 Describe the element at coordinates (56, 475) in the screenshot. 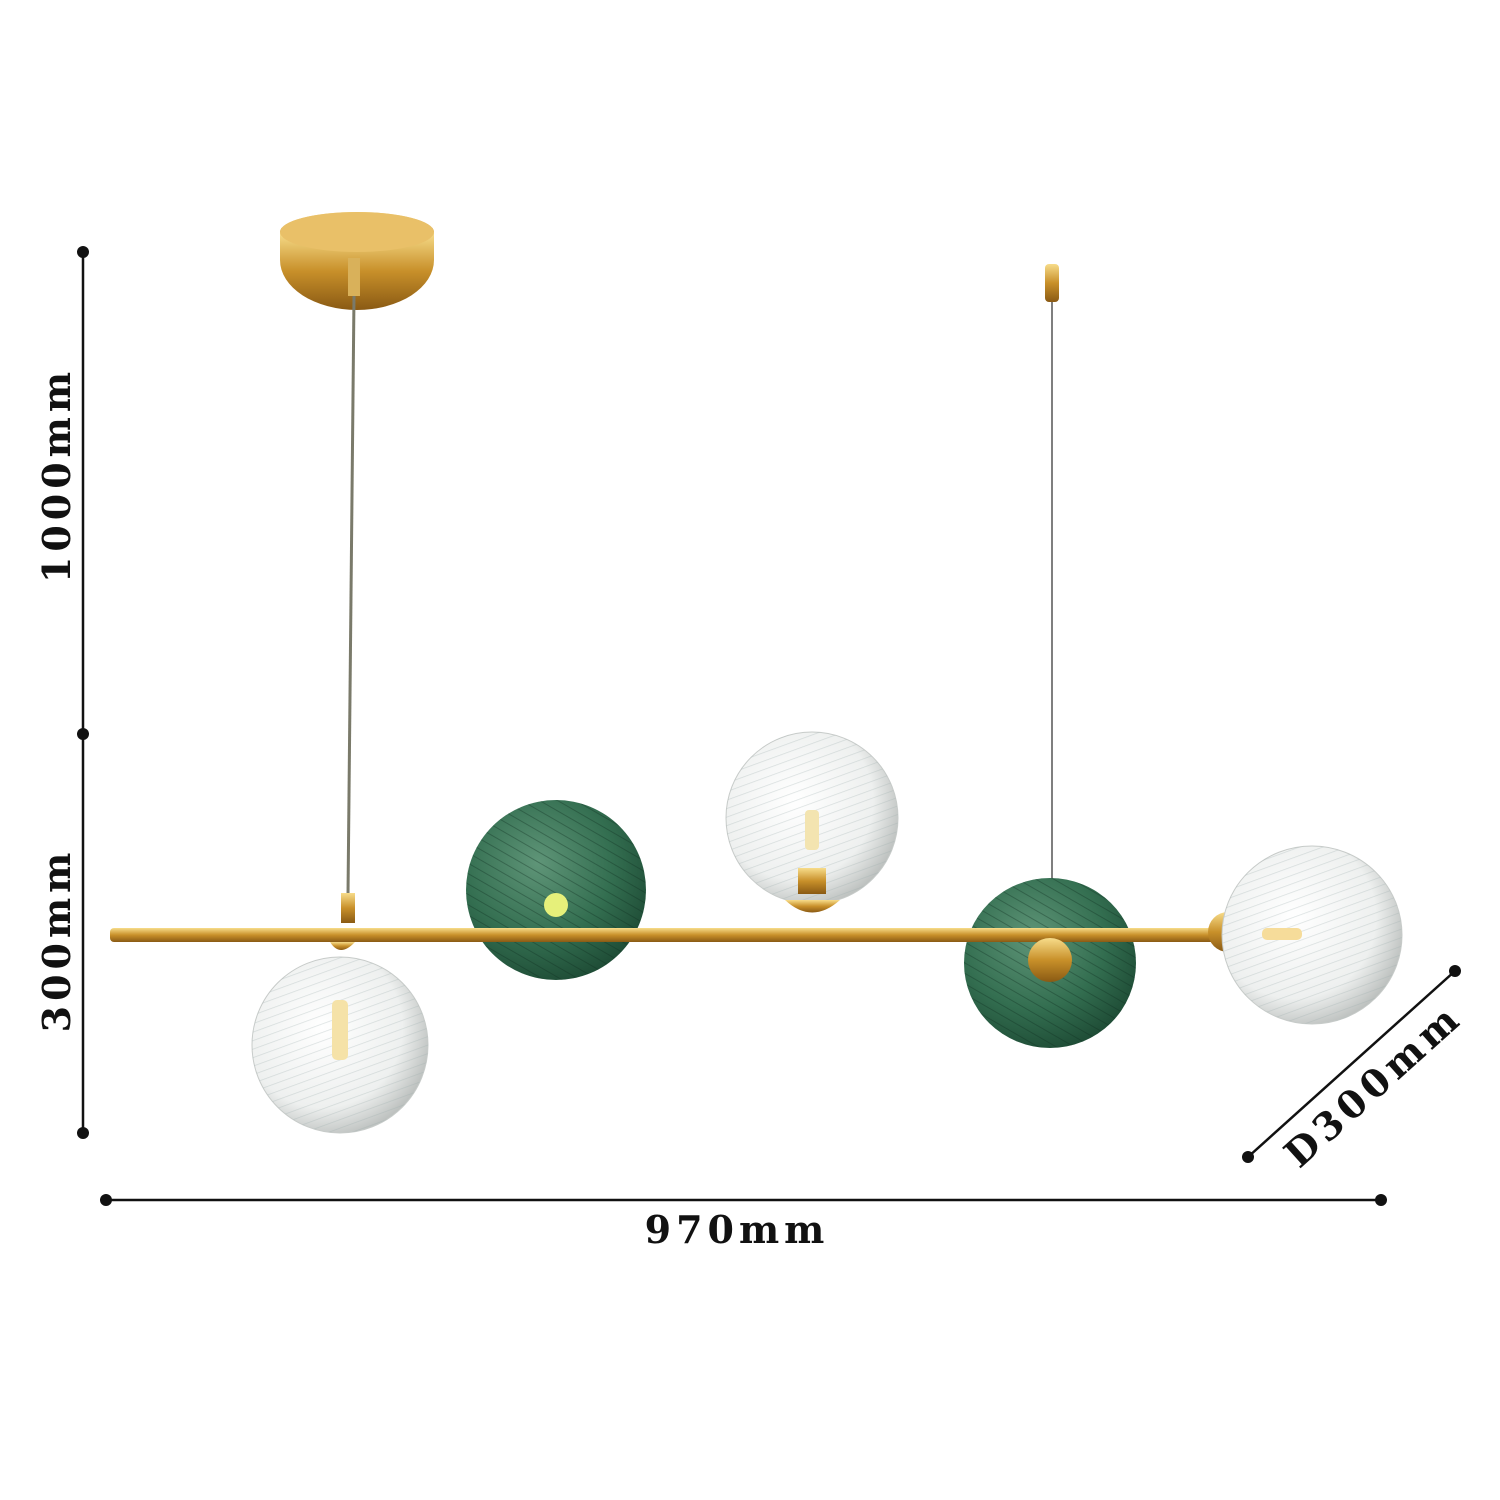

I see `total-height-label: 1000mm` at that location.